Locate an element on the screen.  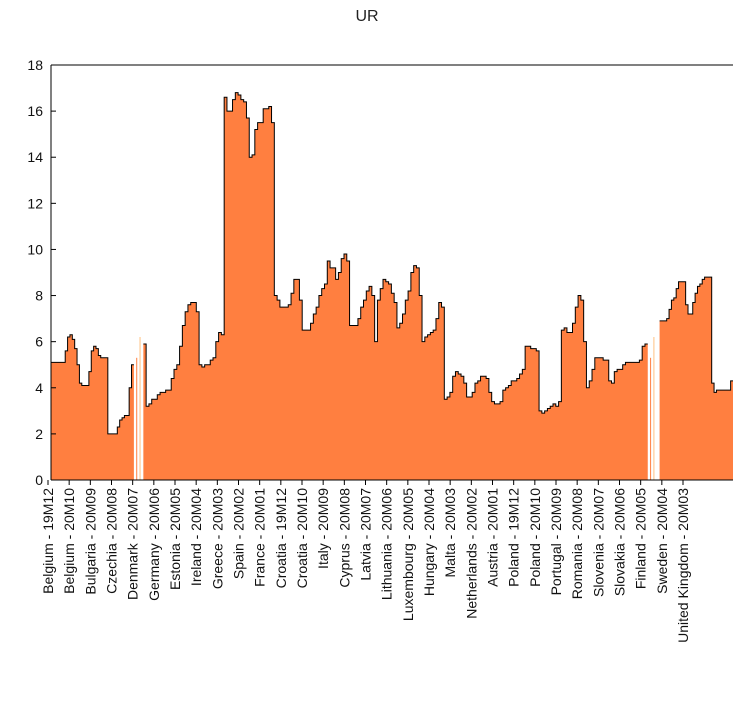
x-tick-label-31: United Kingdom - 20M03 is located at coordinates (683, 565).